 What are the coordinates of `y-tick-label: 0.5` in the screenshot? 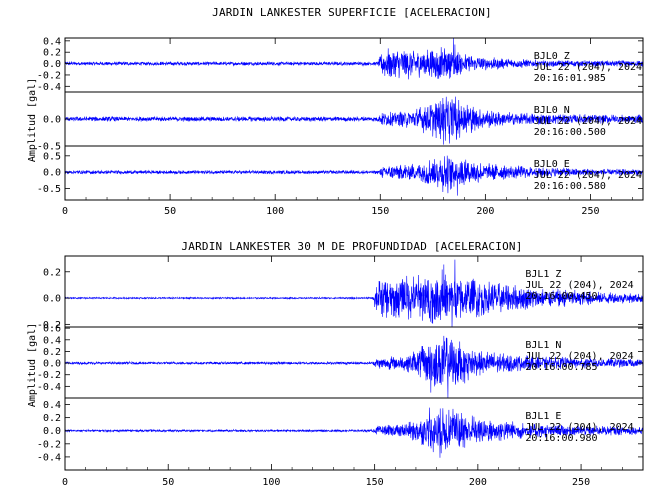 It's located at (52, 156).